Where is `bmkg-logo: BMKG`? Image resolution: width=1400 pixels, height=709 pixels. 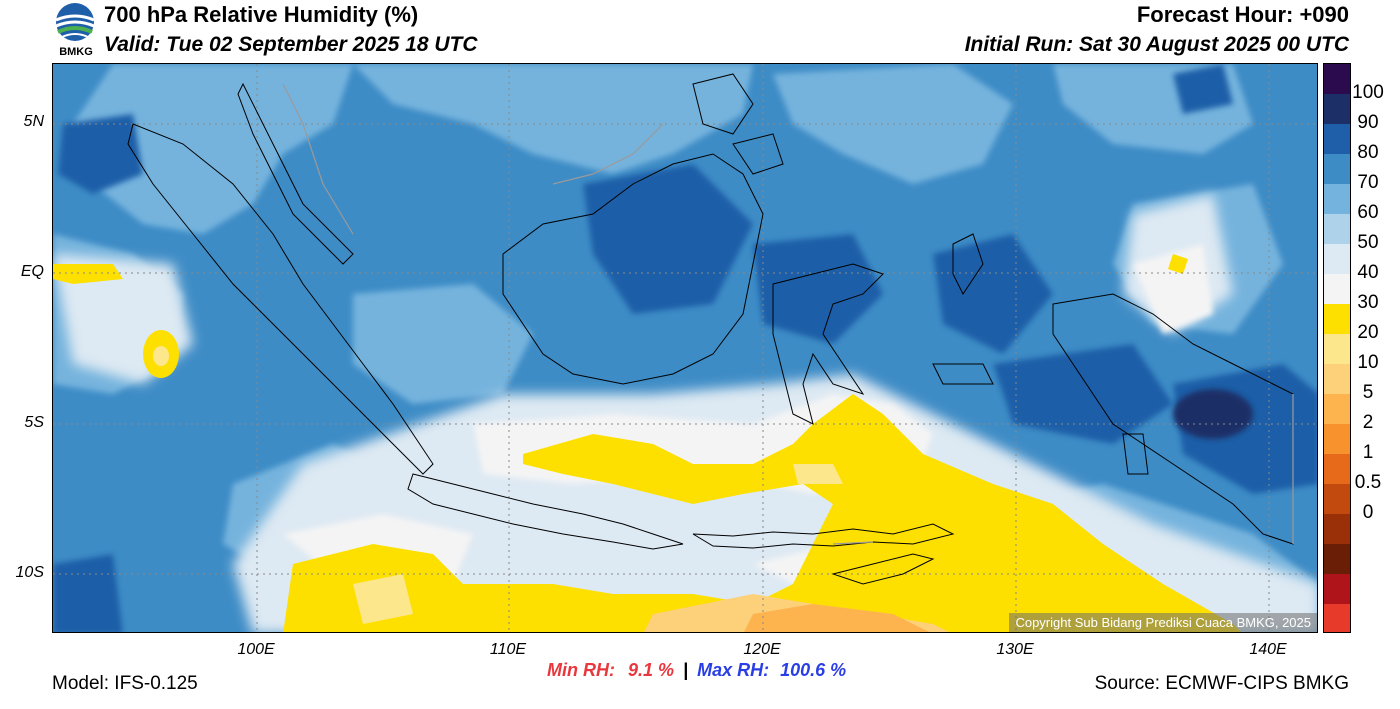 bmkg-logo: BMKG is located at coordinates (75, 30).